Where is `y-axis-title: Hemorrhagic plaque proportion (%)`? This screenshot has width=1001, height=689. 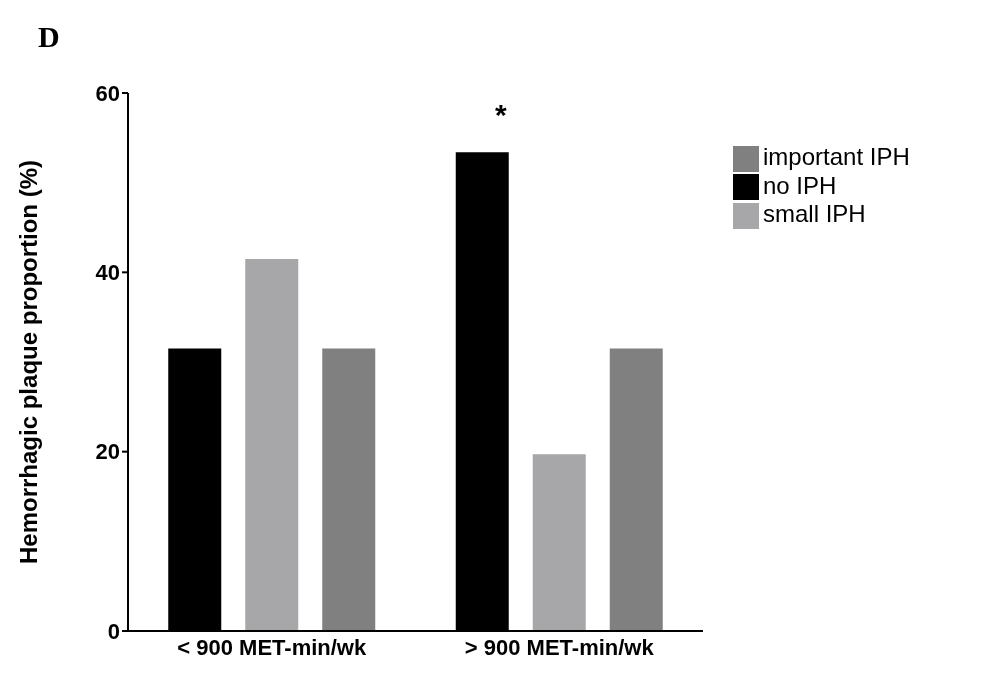
y-axis-title: Hemorrhagic plaque proportion (%) is located at coordinates (28, 362).